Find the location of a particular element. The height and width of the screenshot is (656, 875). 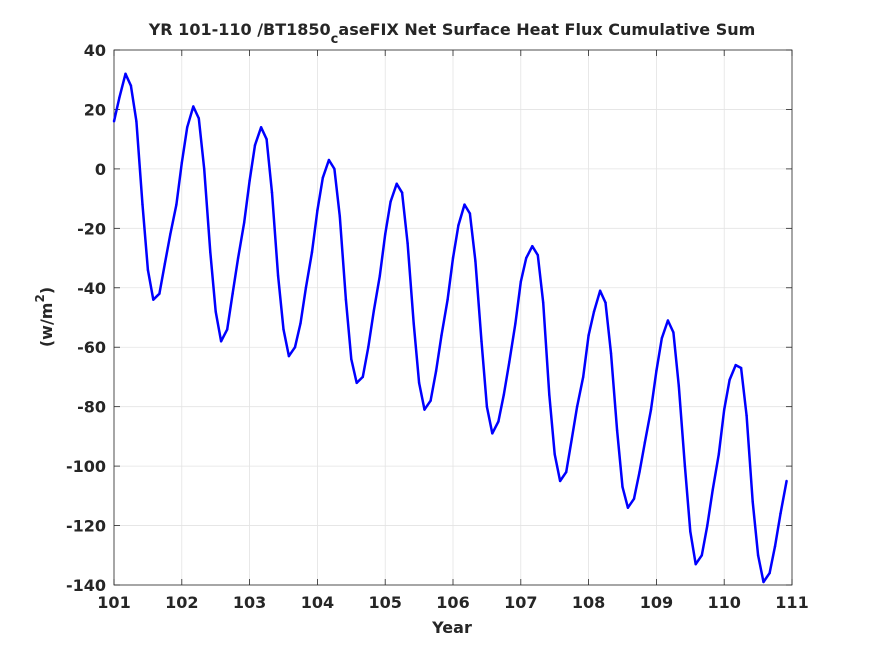

x-tick-label: 106 is located at coordinates (452, 602).